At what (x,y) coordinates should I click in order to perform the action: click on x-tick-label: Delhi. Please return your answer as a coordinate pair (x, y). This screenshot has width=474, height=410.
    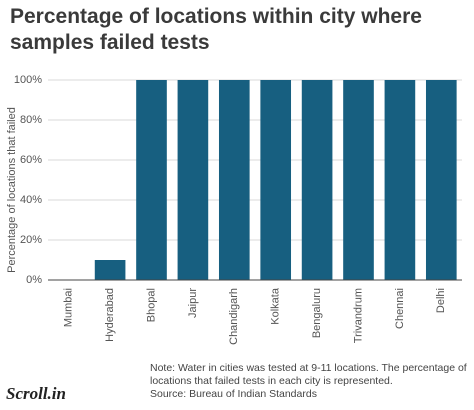
    Looking at the image, I should click on (441, 300).